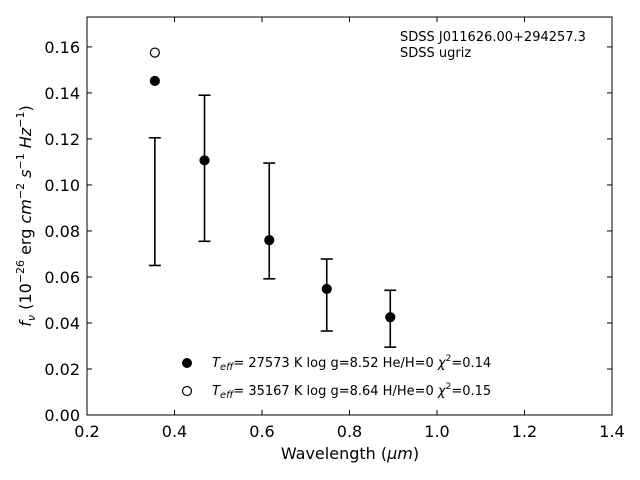  I want to click on x-tick-label: 1.4, so click(611, 431).